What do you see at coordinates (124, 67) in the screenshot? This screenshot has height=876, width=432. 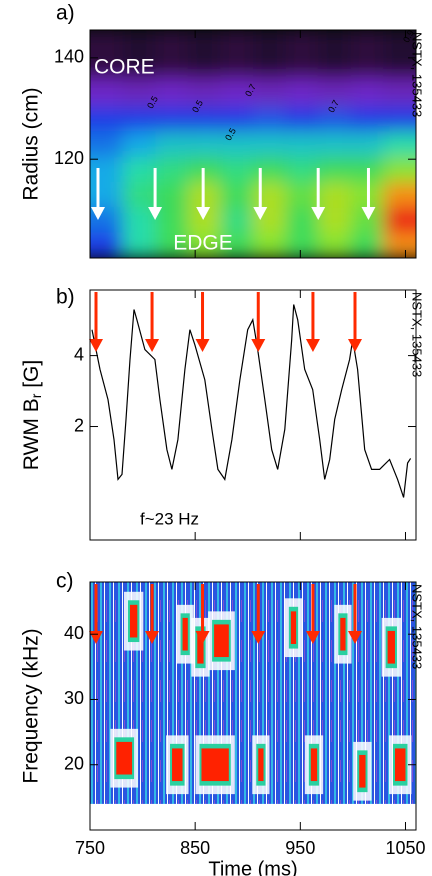 I see `annotation: CORE` at bounding box center [124, 67].